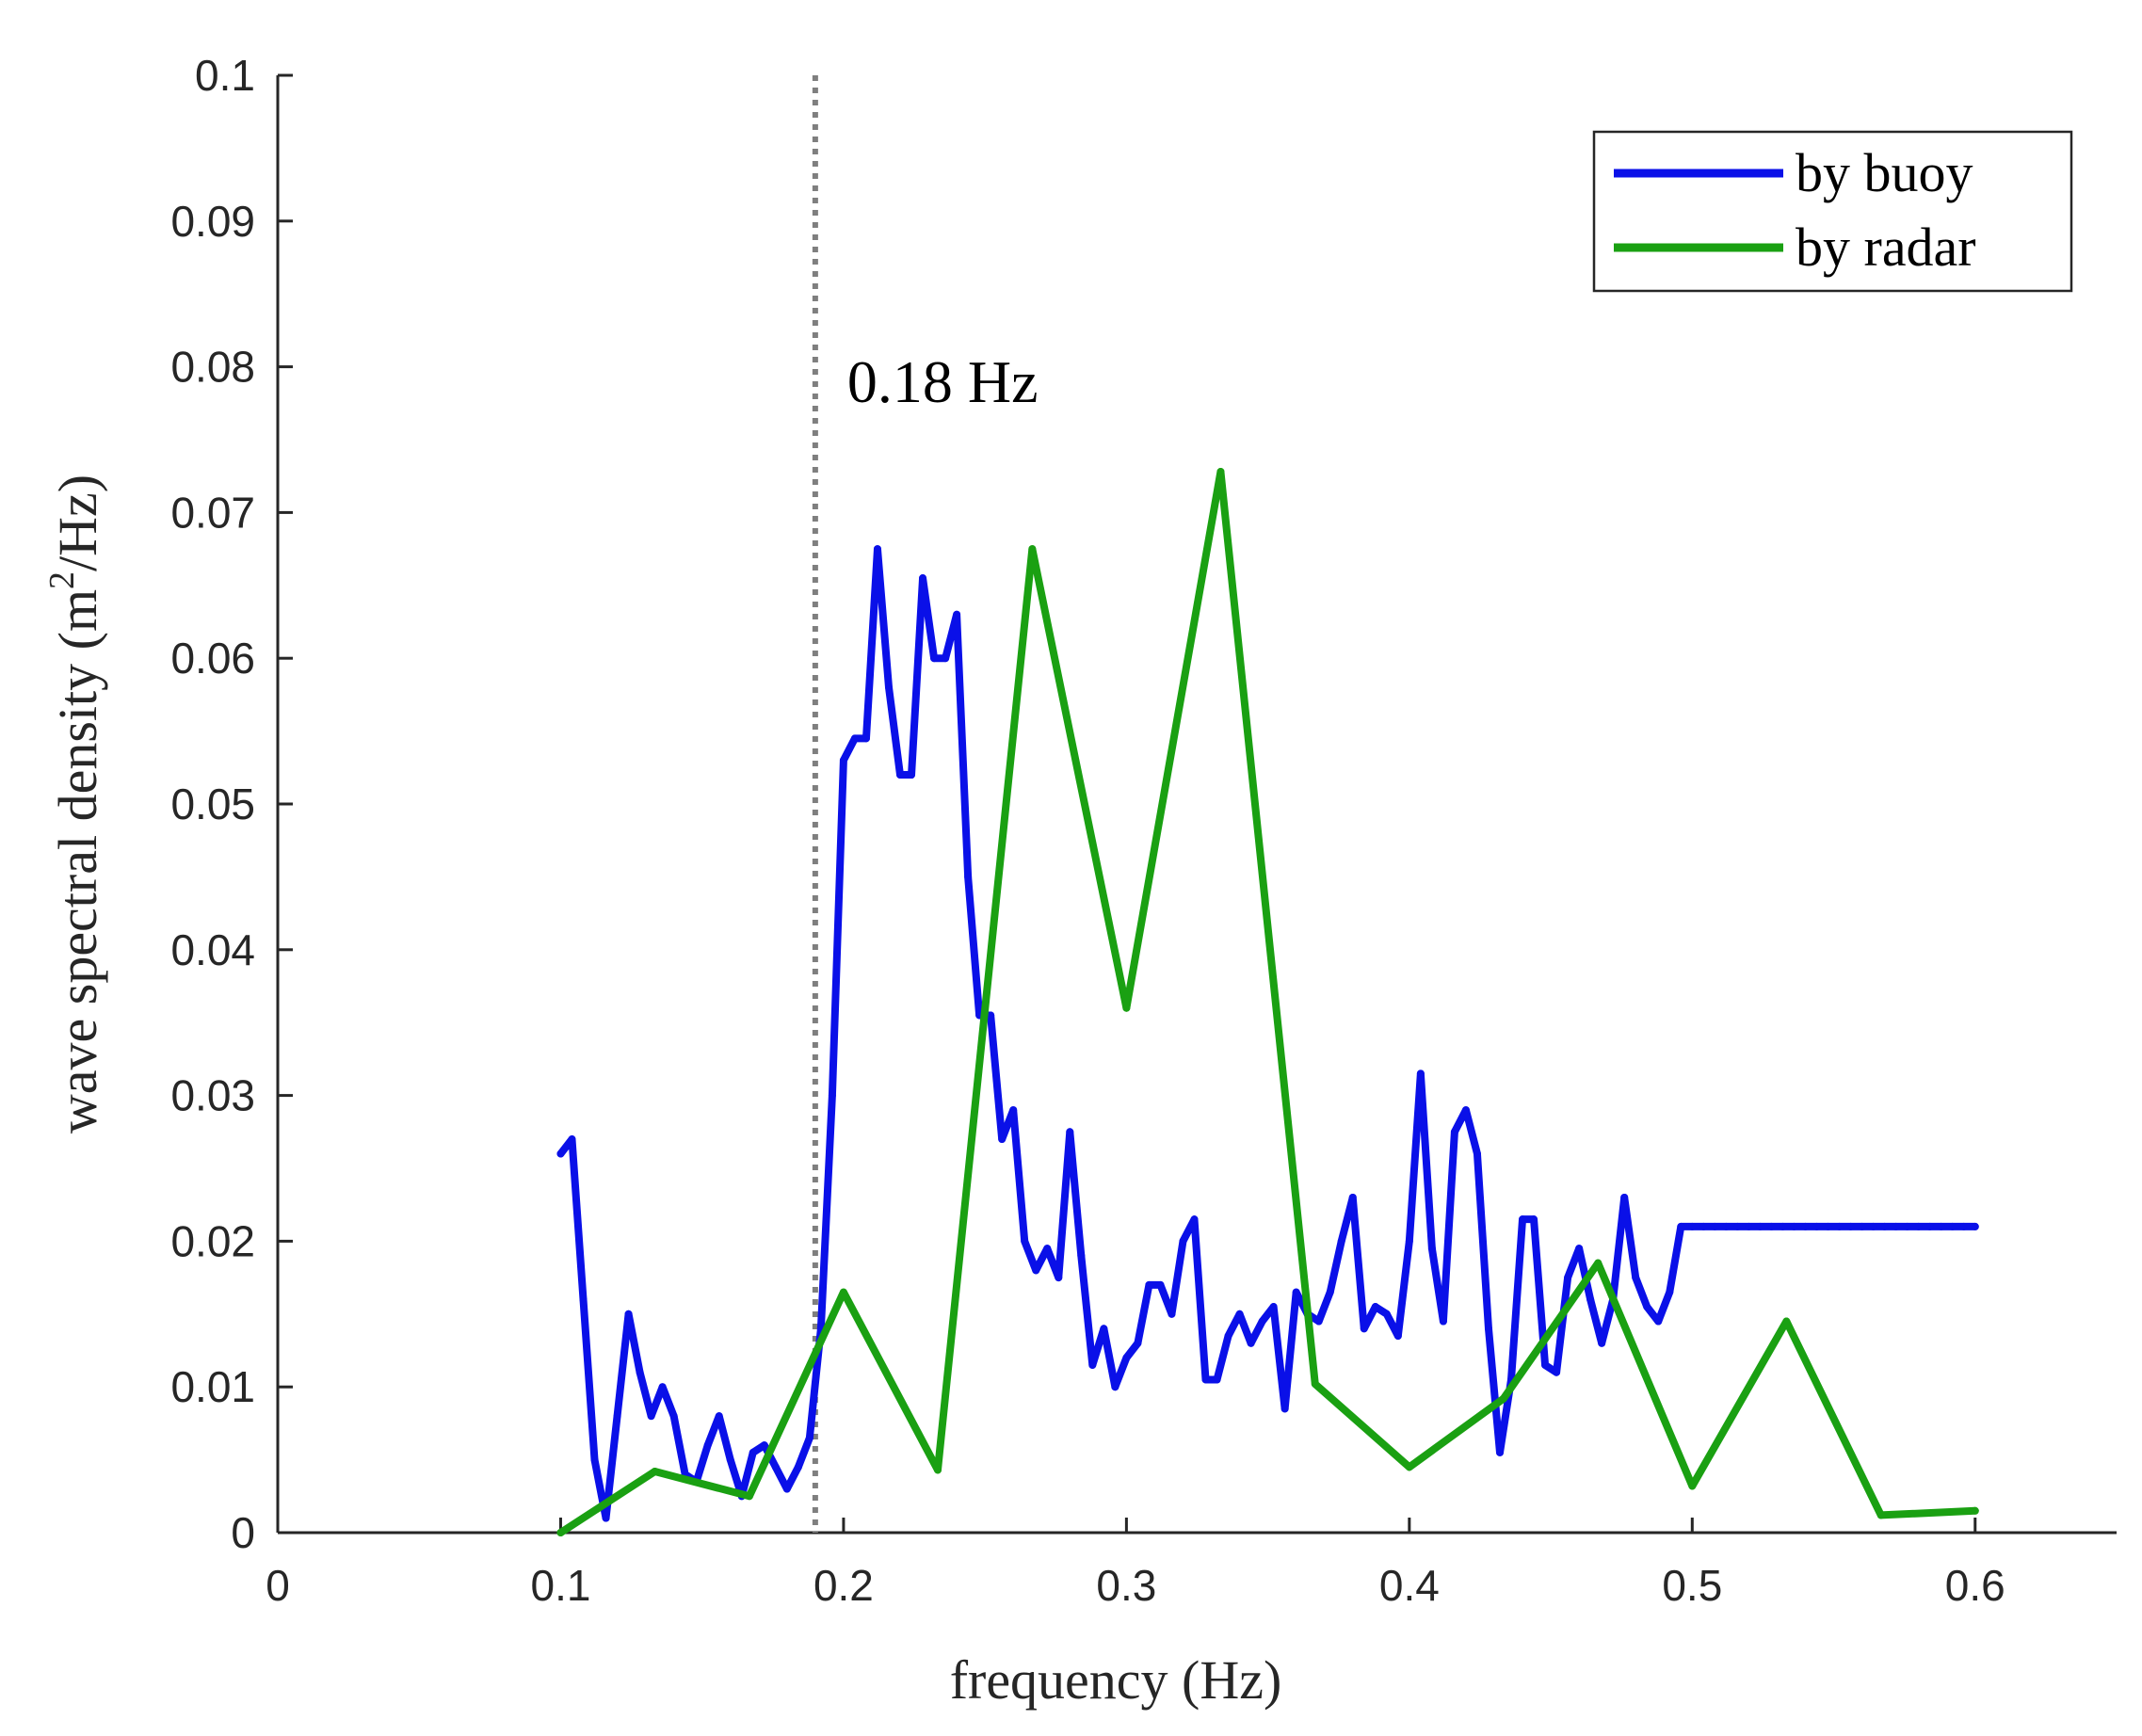 This screenshot has width=2142, height=1736. I want to click on y-tick-label: 0.06, so click(212, 658).